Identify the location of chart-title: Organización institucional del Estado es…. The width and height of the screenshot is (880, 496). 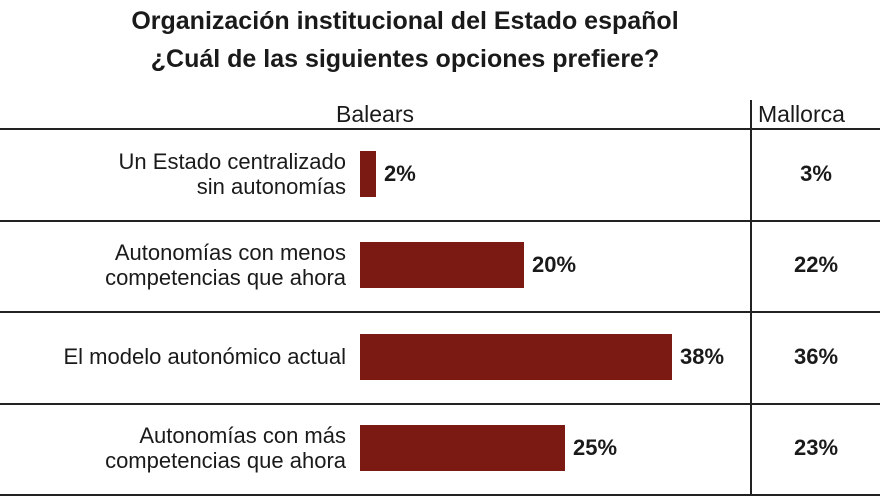
(405, 21).